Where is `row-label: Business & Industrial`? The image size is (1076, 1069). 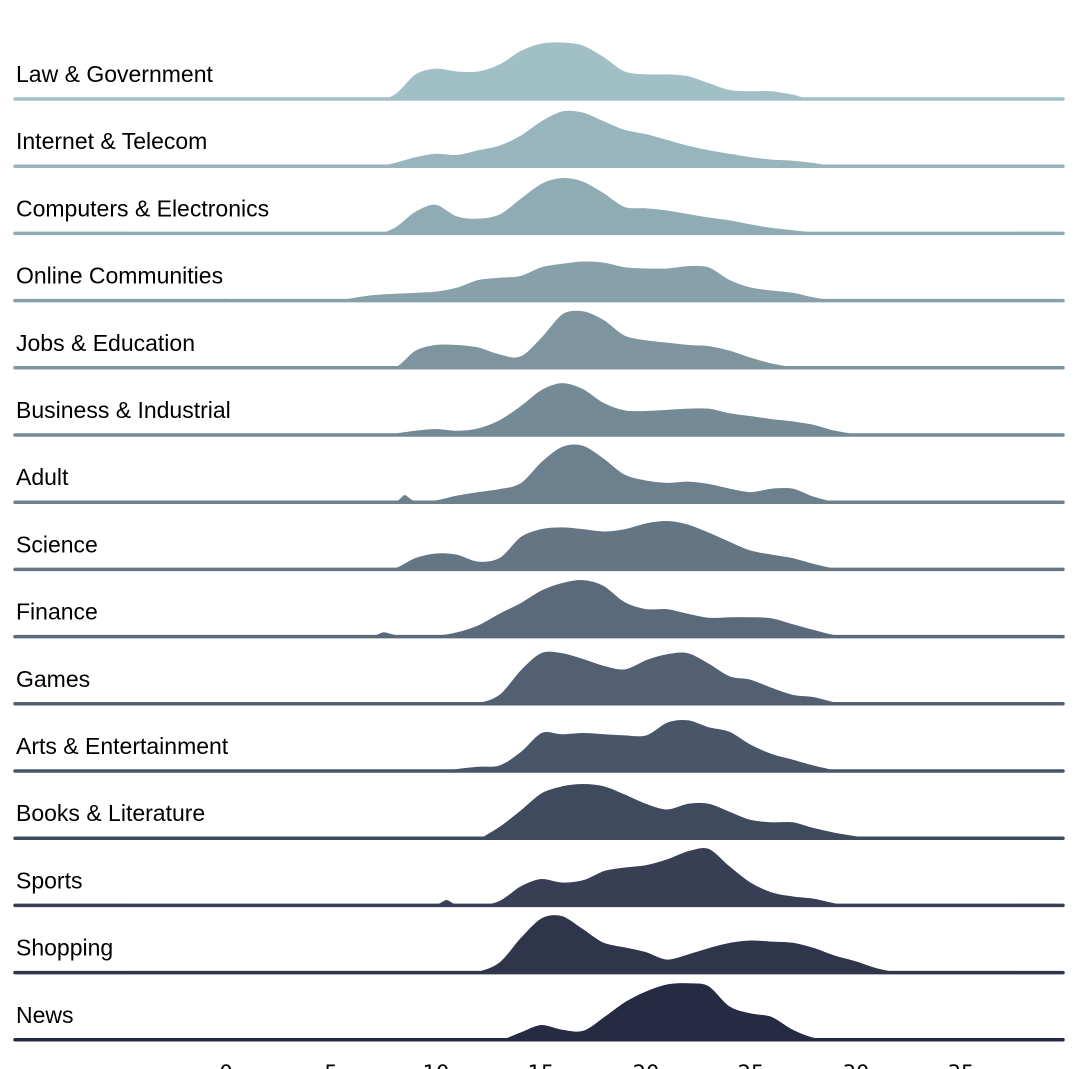
row-label: Business & Industrial is located at coordinates (123, 410).